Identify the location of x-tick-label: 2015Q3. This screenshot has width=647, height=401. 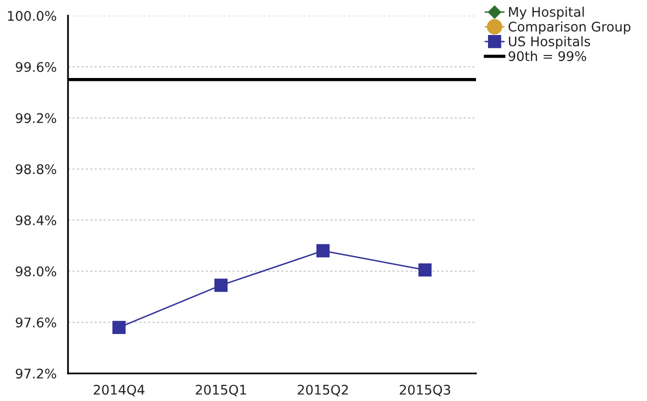
(425, 390).